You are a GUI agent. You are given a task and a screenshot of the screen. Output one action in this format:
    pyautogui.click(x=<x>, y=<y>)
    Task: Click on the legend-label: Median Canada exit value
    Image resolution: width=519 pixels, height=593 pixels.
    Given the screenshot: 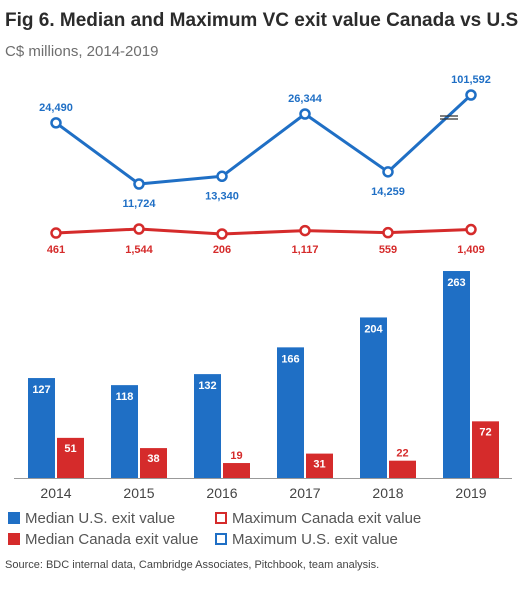 What is the action you would take?
    pyautogui.click(x=112, y=539)
    